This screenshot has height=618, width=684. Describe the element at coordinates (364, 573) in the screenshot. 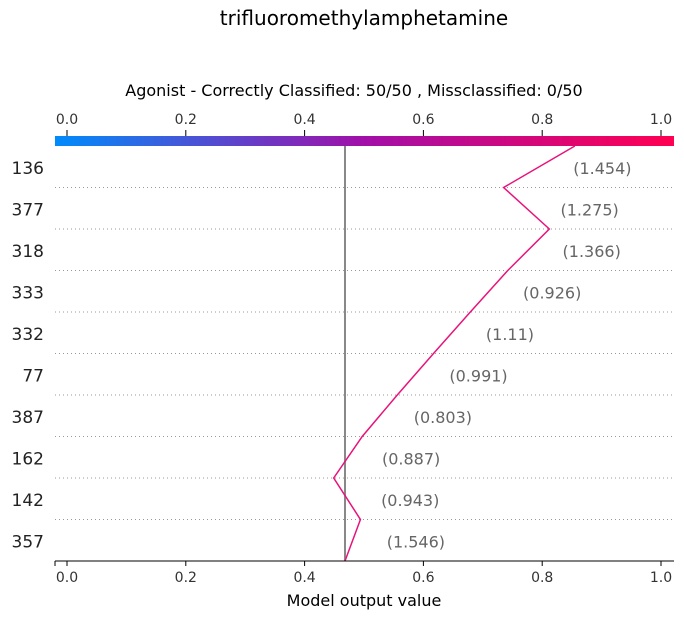

I see `bottom-axis-ticks: 0.0 0.2 0.4 0.6 0.8 1.0` at that location.